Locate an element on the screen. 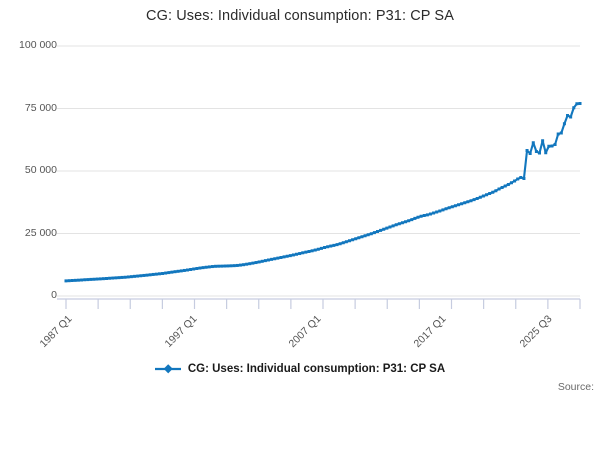  chart-legend: CG: Uses: Individual consumption: P31 is located at coordinates (300, 369).